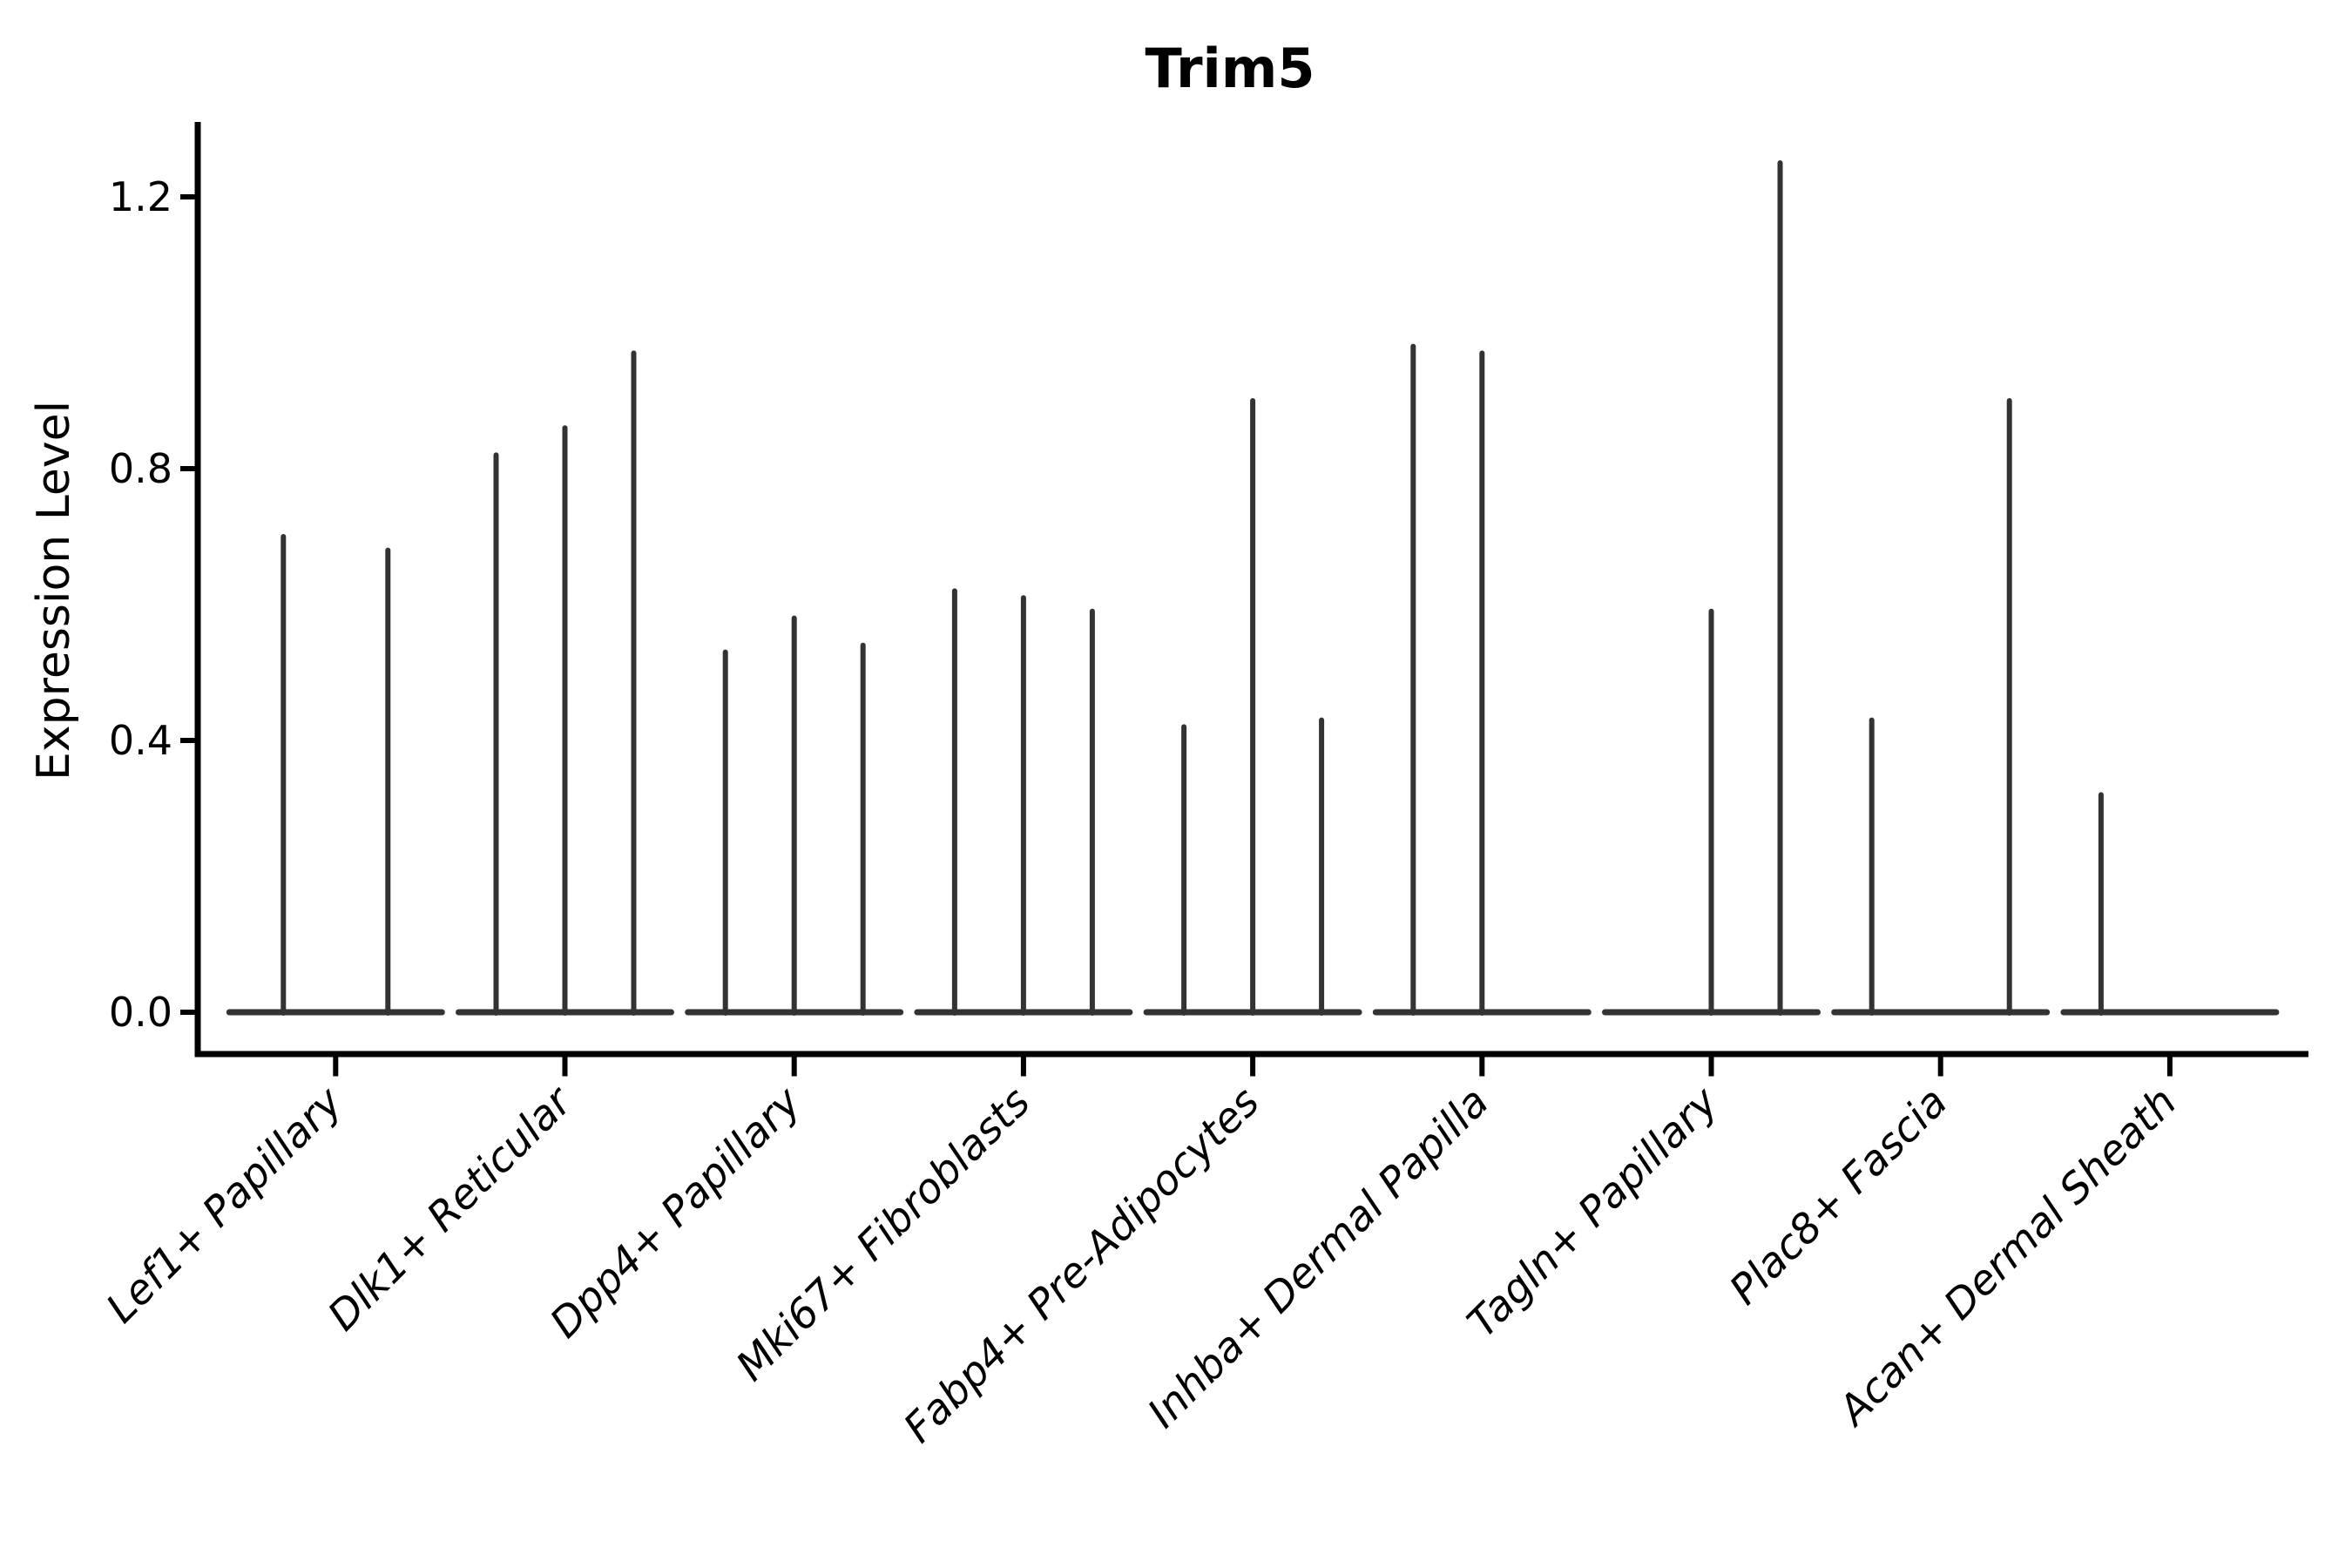 This screenshot has width=2352, height=1568. What do you see at coordinates (451, 1209) in the screenshot?
I see `x-tick-label: Dlk1+ Reticular` at bounding box center [451, 1209].